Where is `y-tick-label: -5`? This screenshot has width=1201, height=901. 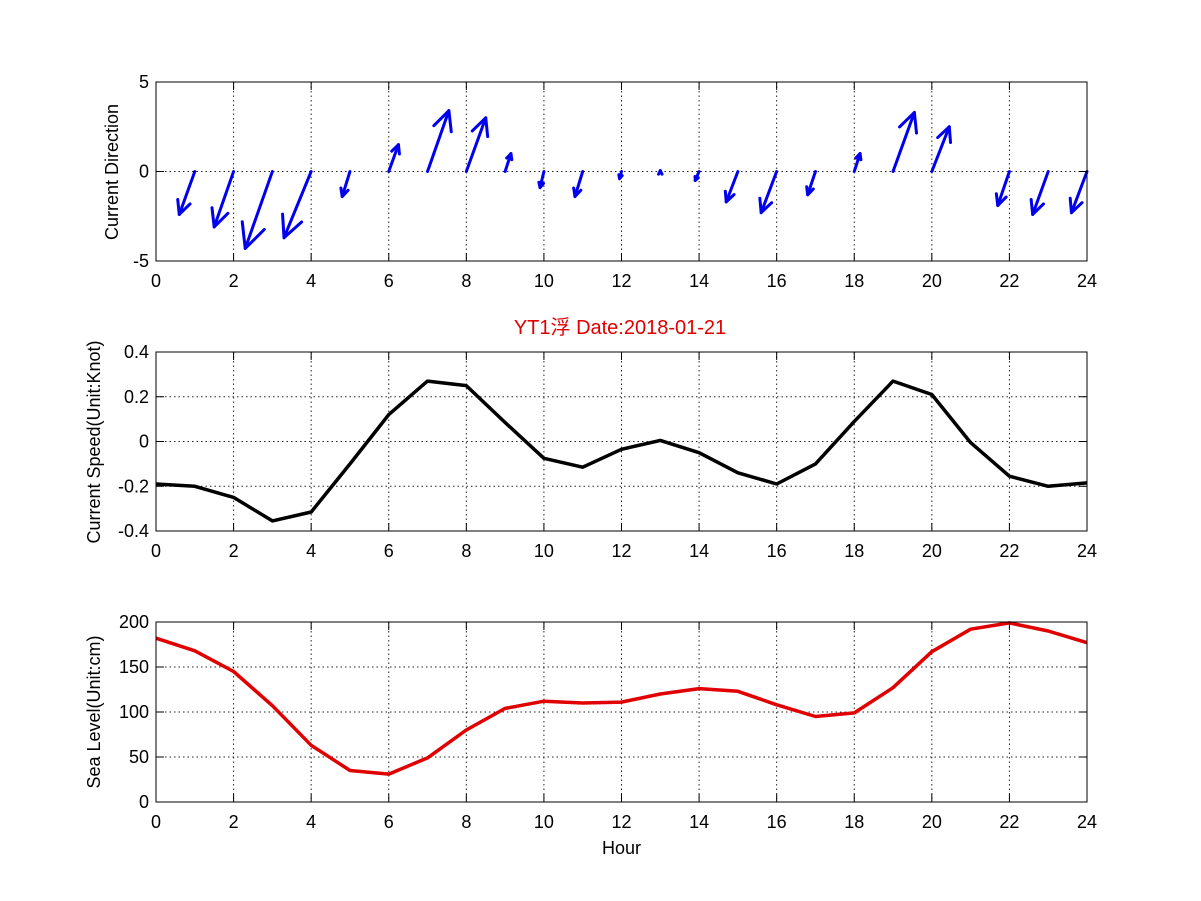 y-tick-label: -5 is located at coordinates (141, 261).